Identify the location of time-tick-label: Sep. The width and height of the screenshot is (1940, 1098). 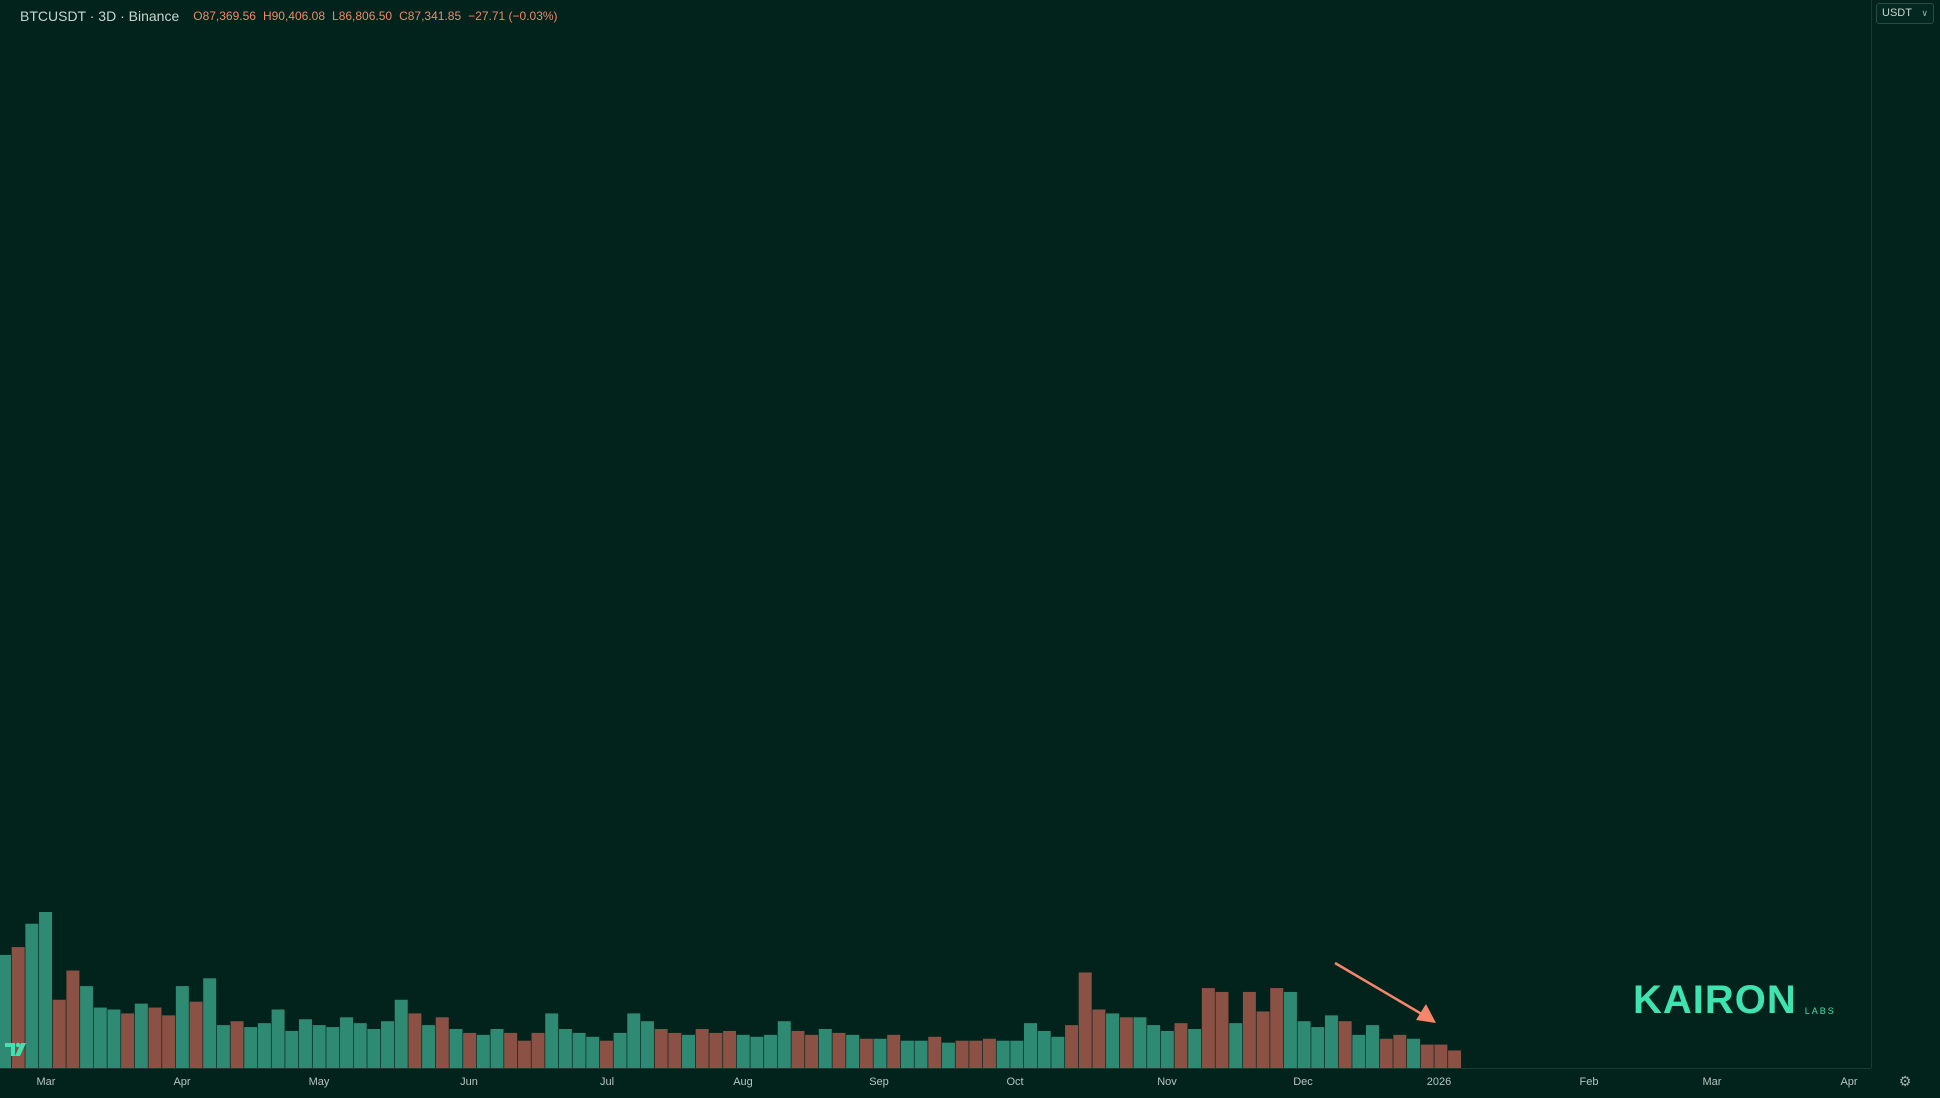
(879, 1082).